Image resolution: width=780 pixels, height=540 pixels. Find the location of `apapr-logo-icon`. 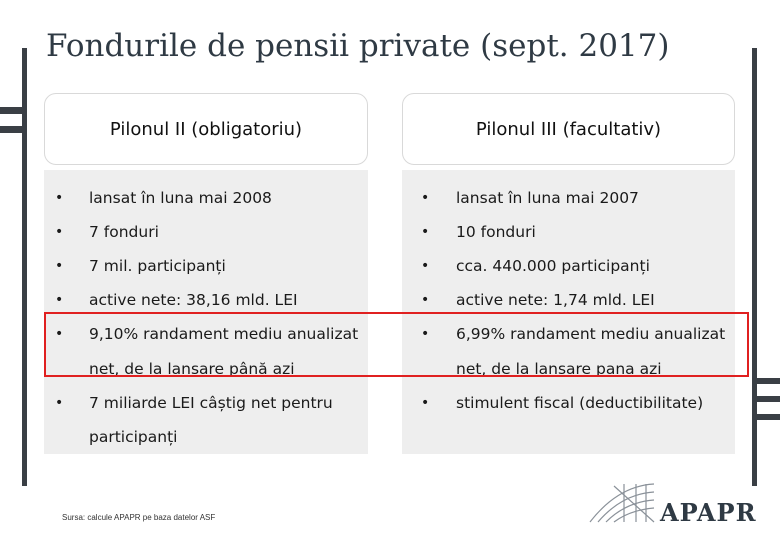

apapr-logo-icon is located at coordinates (622, 503).